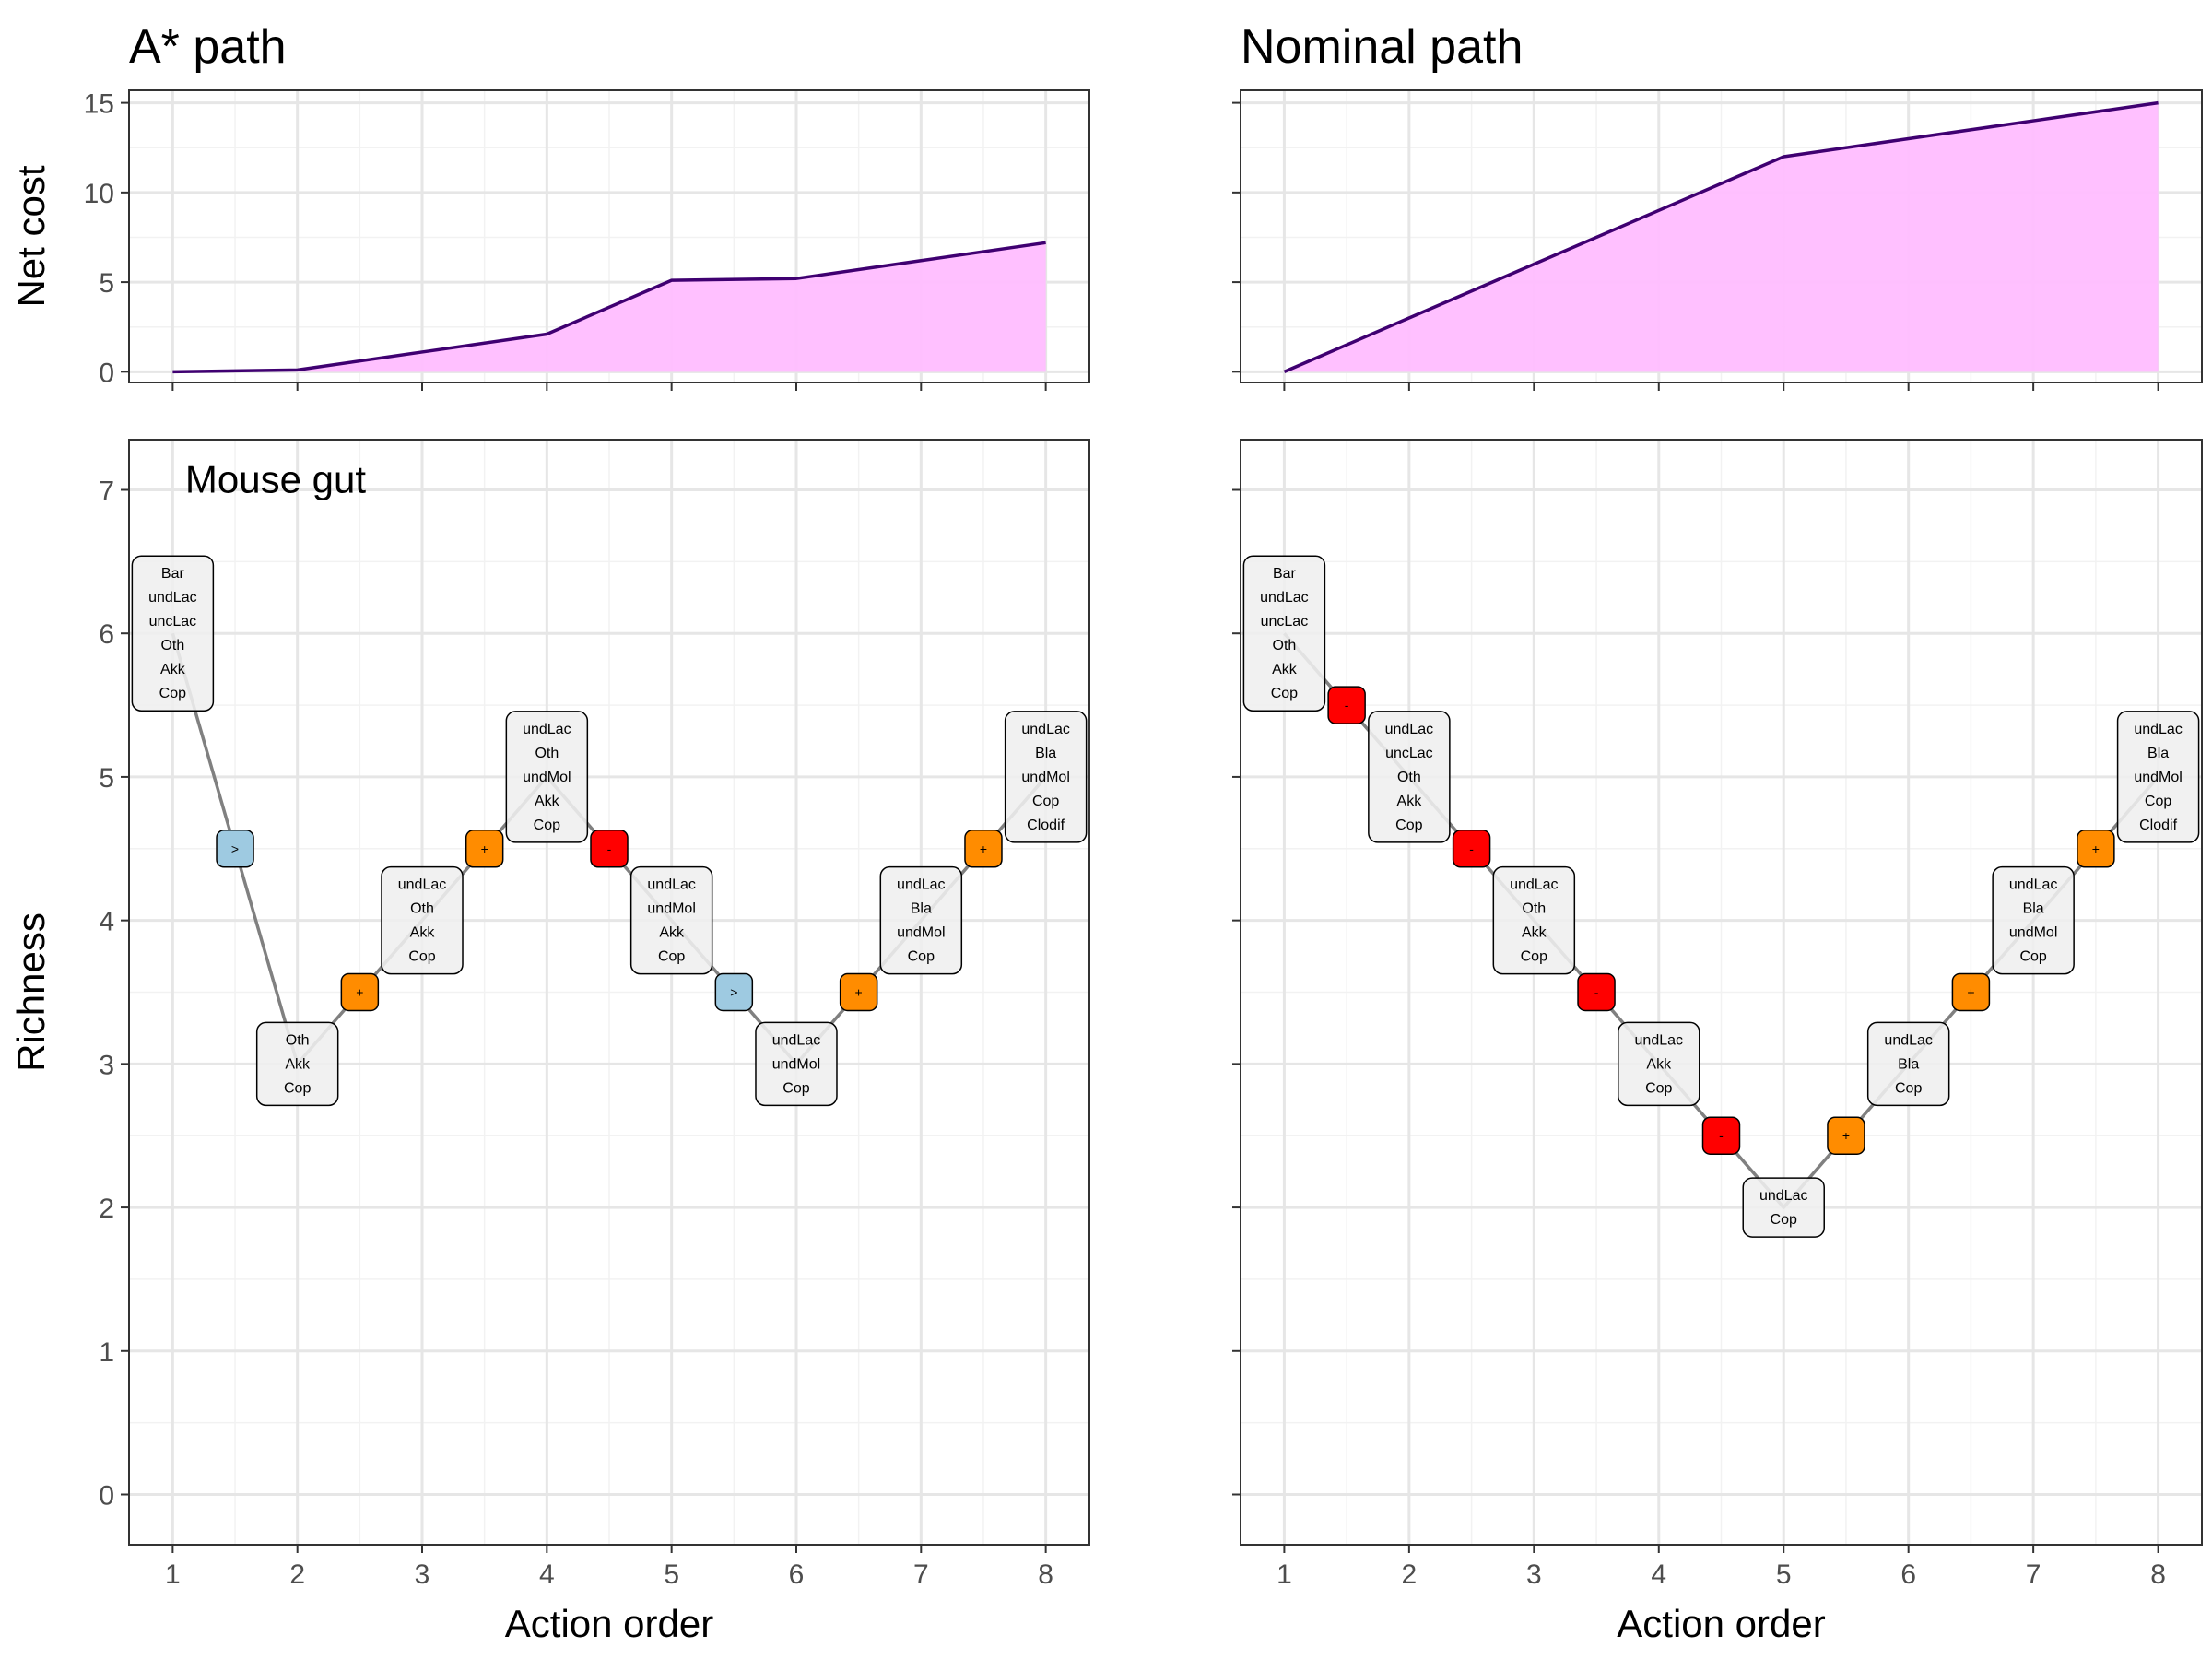  I want to click on panel-top-right: Nominal path, so click(1717, 205).